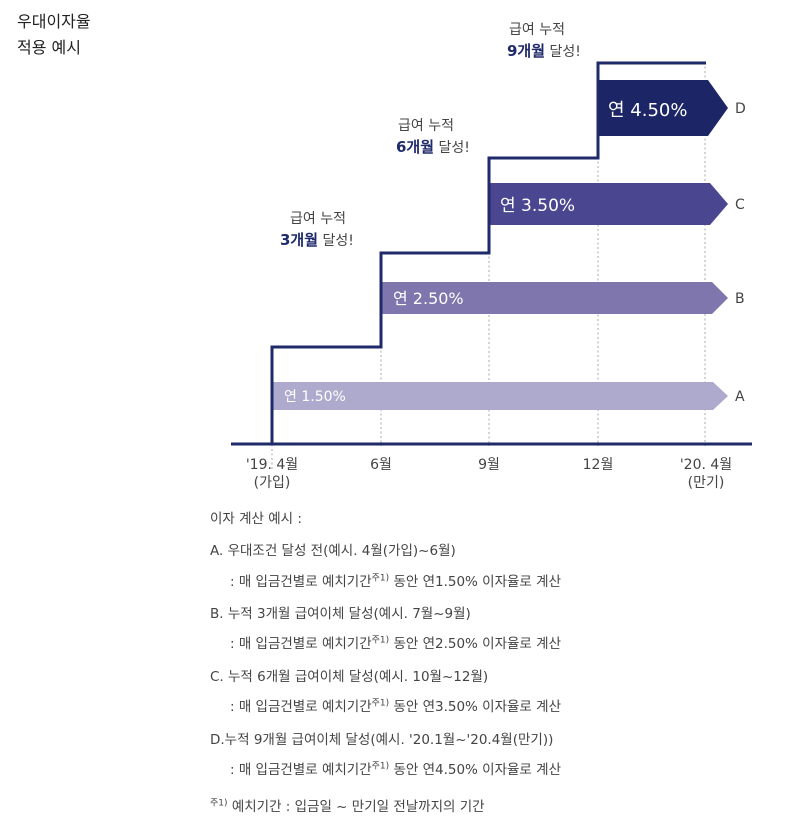  Describe the element at coordinates (415, 147) in the screenshot. I see `milestone-2-months: 6개월` at that location.